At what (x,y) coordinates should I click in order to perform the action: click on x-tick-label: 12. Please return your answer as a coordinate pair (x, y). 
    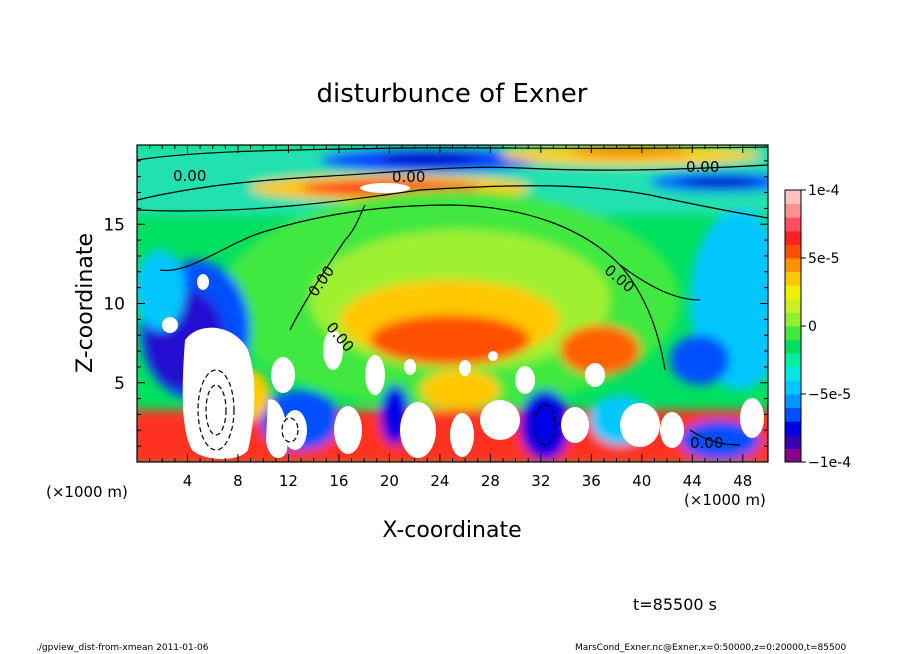
    Looking at the image, I should click on (288, 481).